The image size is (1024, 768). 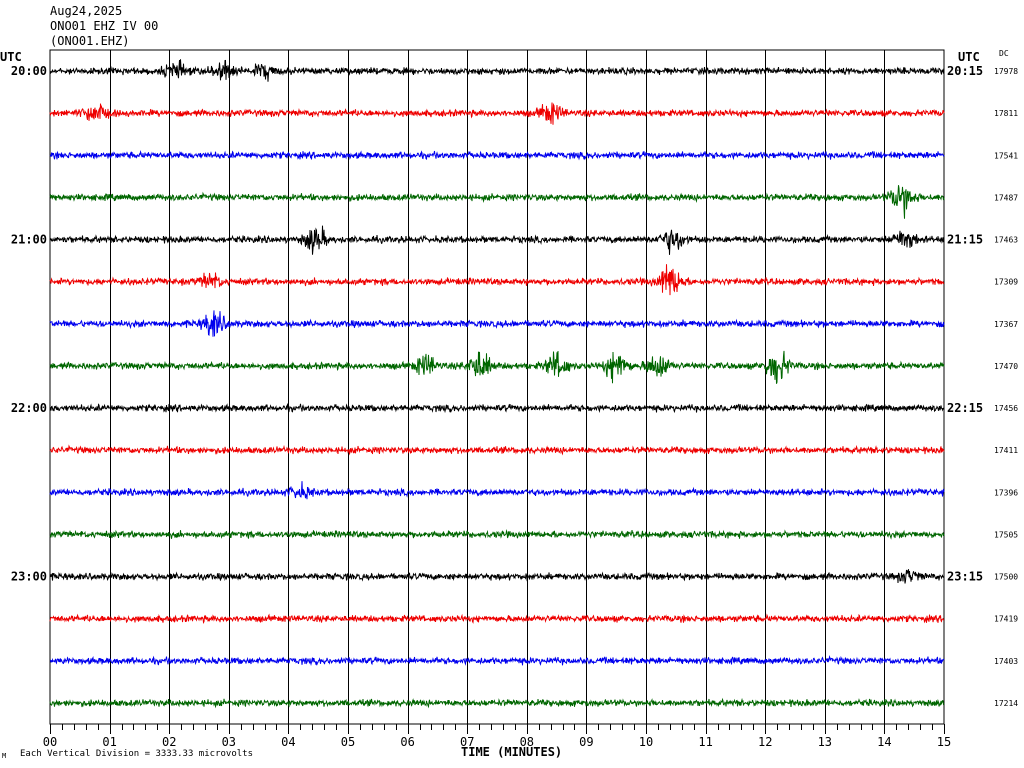 What do you see at coordinates (4, 756) in the screenshot?
I see `corner-mark: M` at bounding box center [4, 756].